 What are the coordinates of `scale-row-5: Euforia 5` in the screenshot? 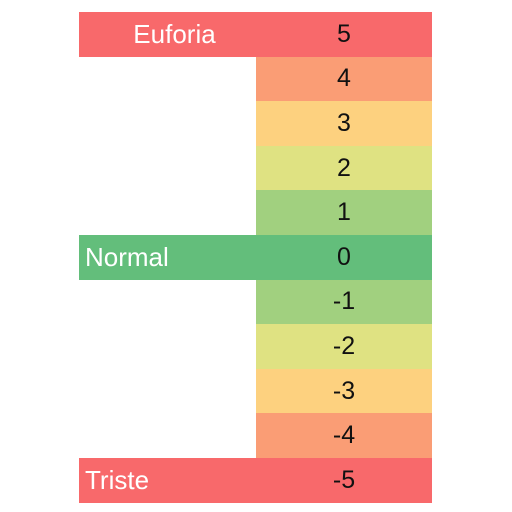 It's located at (255, 34).